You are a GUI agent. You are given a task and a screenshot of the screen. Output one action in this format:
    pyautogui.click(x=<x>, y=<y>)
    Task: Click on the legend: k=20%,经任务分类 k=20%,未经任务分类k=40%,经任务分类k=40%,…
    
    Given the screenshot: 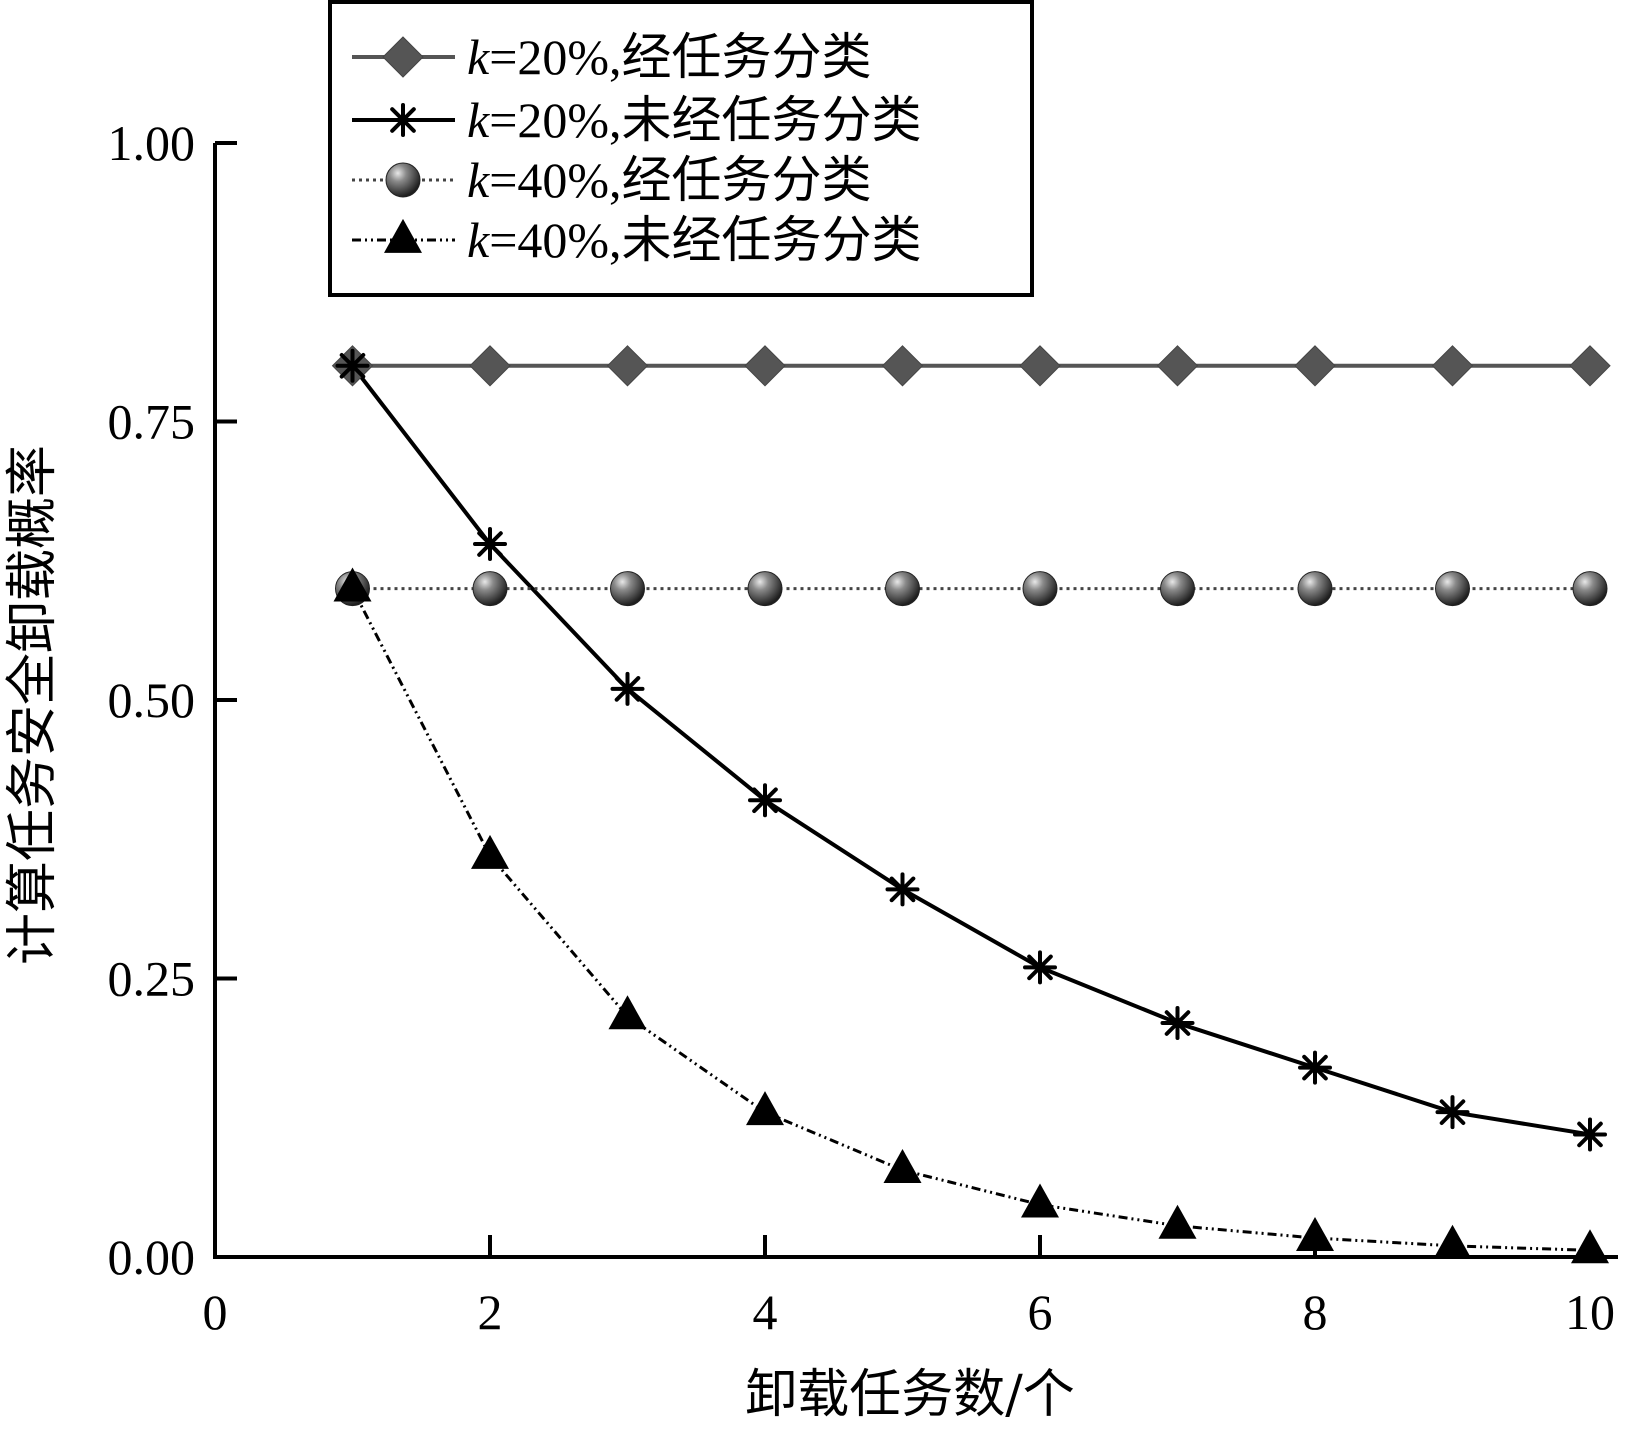 What is the action you would take?
    pyautogui.click(x=681, y=148)
    